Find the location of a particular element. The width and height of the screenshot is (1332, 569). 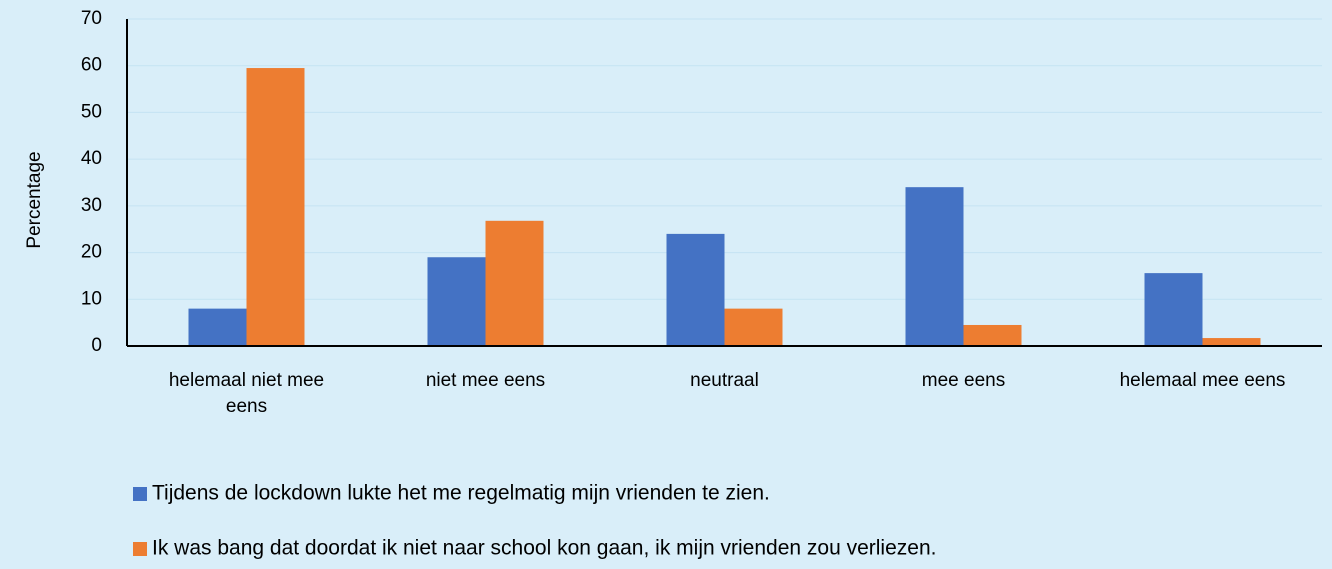

y-tick-label: 70 is located at coordinates (91, 18).